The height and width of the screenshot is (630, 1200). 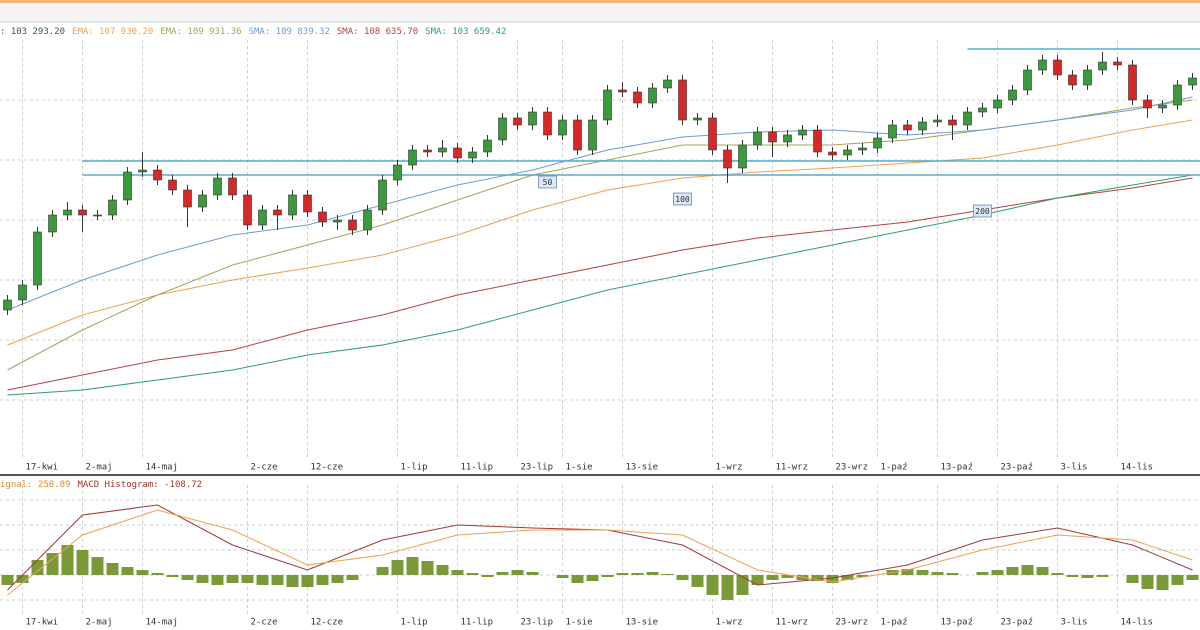 What do you see at coordinates (1074, 468) in the screenshot?
I see `x-tick-label: 3-lis` at bounding box center [1074, 468].